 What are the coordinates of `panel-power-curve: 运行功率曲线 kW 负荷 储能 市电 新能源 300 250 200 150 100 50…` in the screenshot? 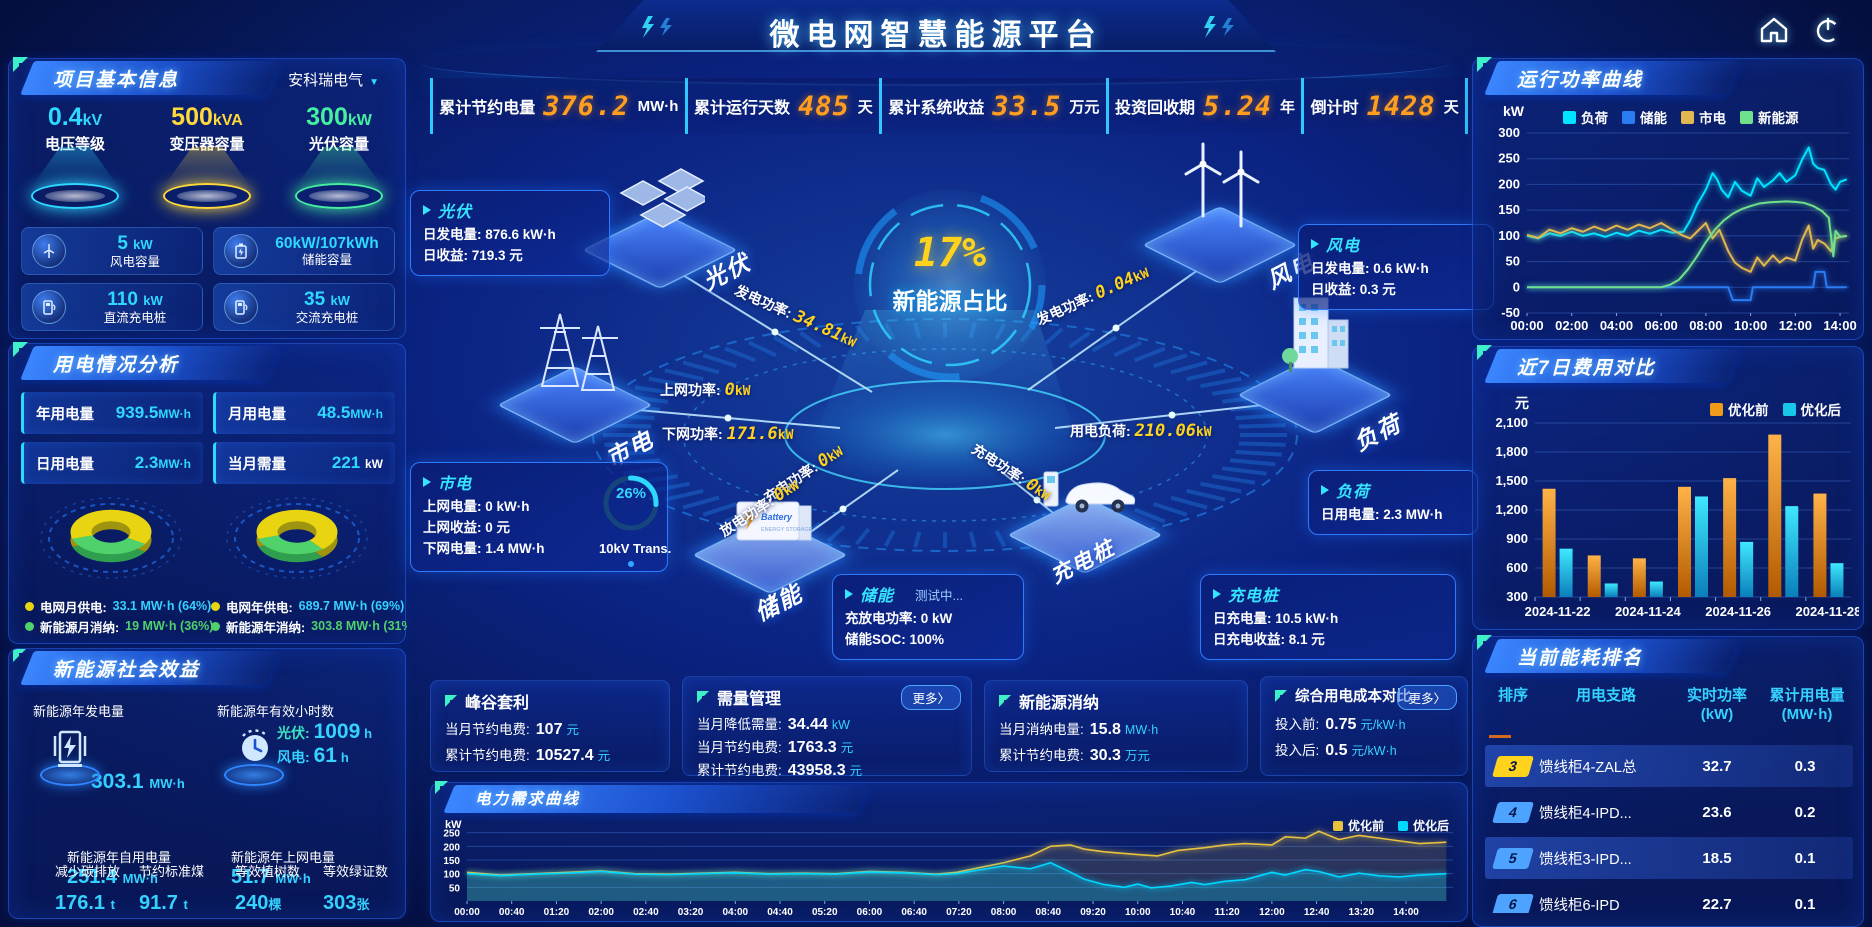 It's located at (1668, 198).